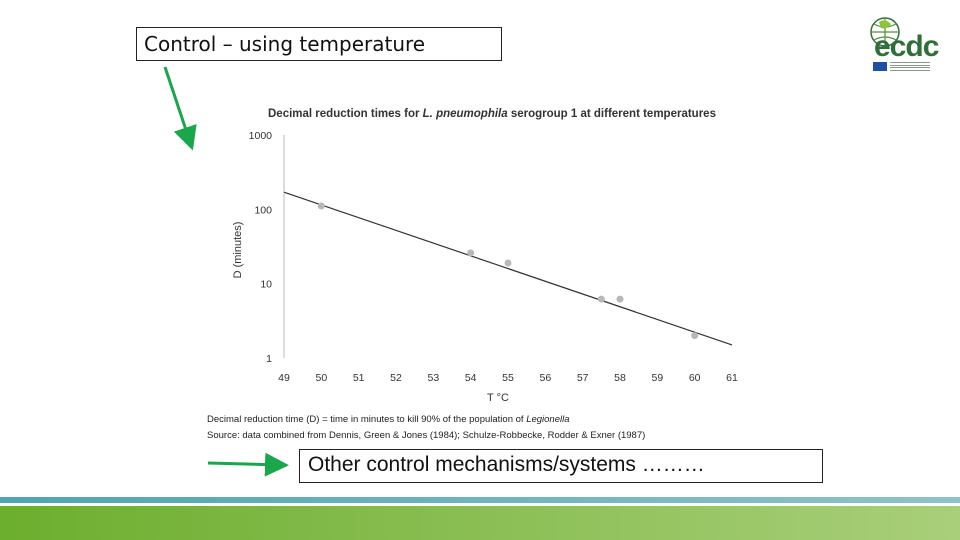 This screenshot has height=540, width=960. I want to click on chart-title-prefix: Decimal reduction times for, so click(345, 114).